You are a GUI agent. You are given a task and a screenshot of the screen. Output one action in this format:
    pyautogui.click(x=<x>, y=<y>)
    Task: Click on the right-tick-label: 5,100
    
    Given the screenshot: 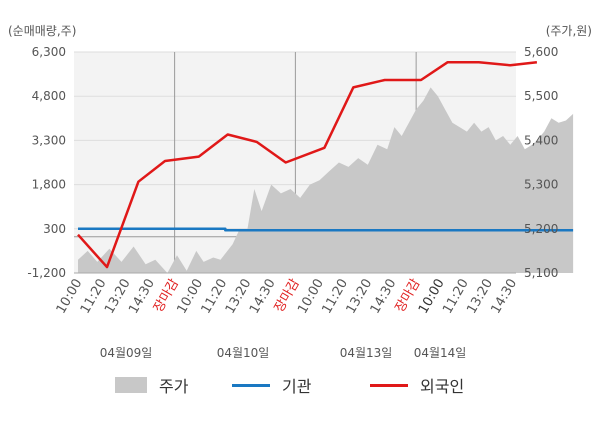 What is the action you would take?
    pyautogui.click(x=541, y=273)
    